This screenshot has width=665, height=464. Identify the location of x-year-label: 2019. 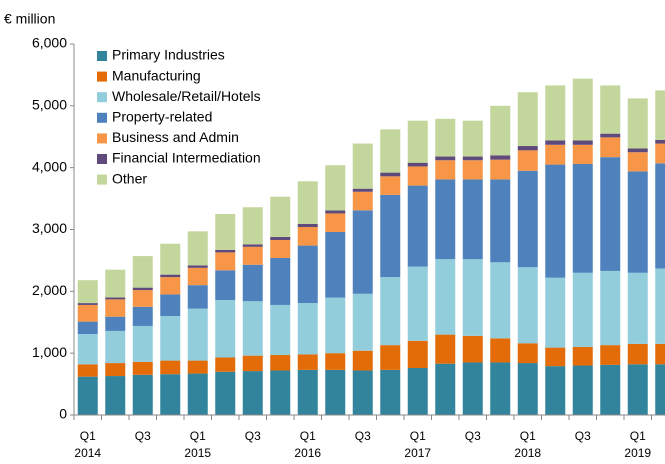
(637, 453).